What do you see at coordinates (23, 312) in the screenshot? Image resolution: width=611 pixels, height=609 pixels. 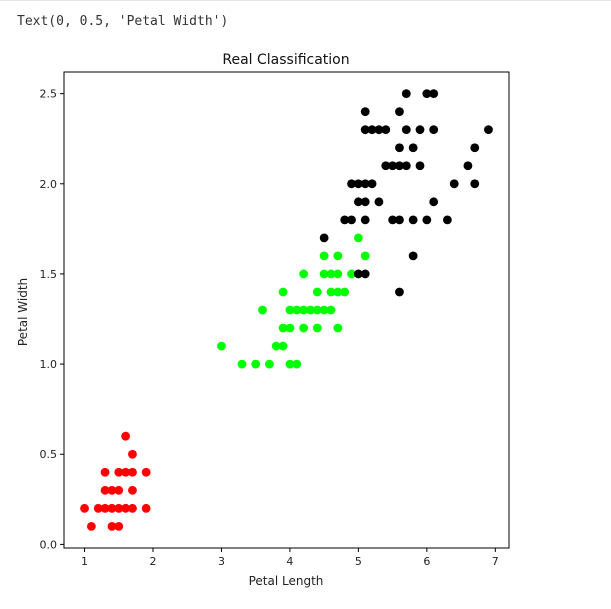 I see `y-axis-label: Petal Width` at bounding box center [23, 312].